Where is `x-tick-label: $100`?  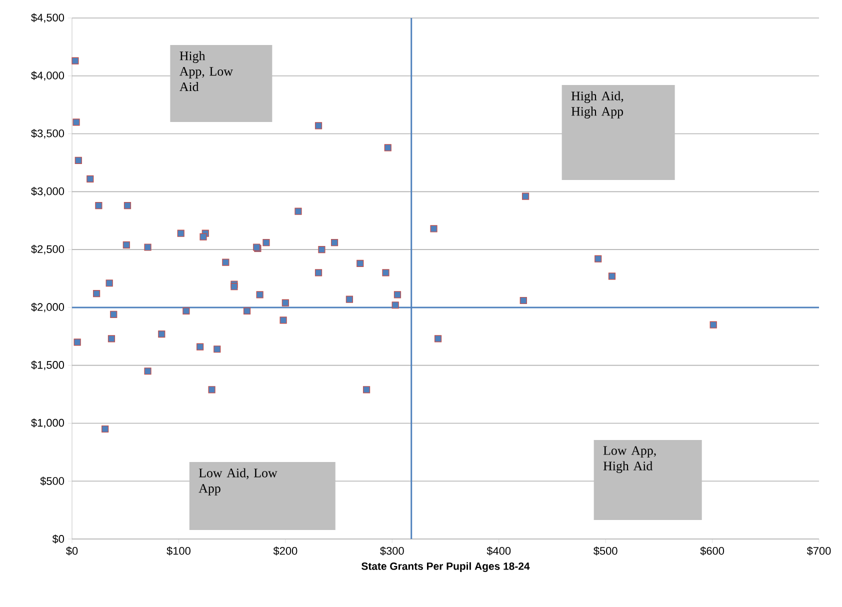 x-tick-label: $100 is located at coordinates (178, 551).